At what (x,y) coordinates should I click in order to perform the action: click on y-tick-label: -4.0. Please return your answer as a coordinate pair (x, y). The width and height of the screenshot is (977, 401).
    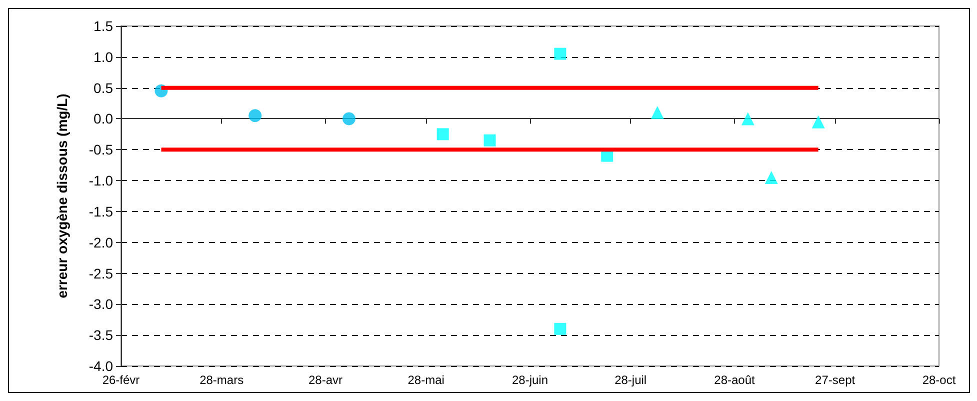
    Looking at the image, I should click on (101, 366).